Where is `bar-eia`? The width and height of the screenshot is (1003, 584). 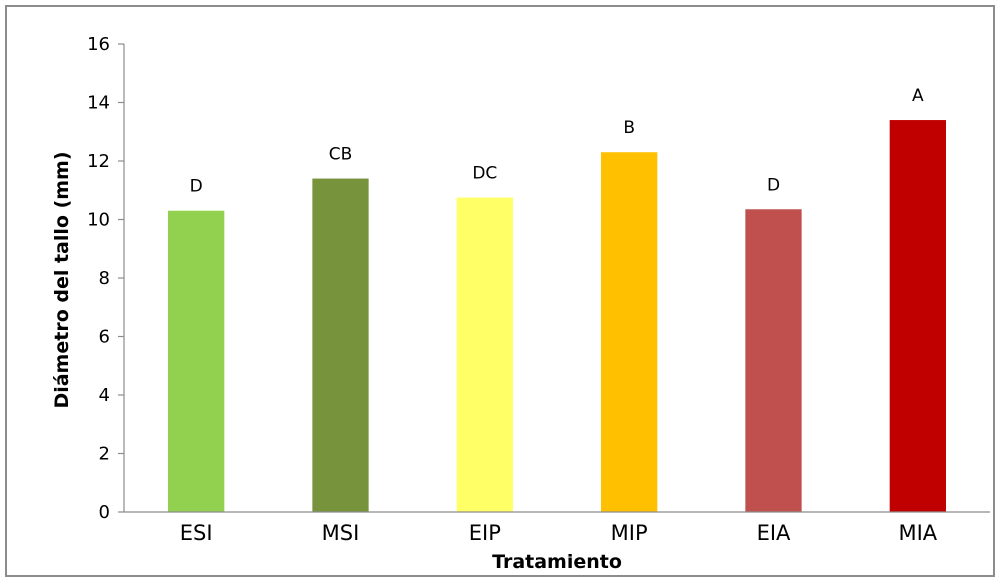 bar-eia is located at coordinates (773, 360).